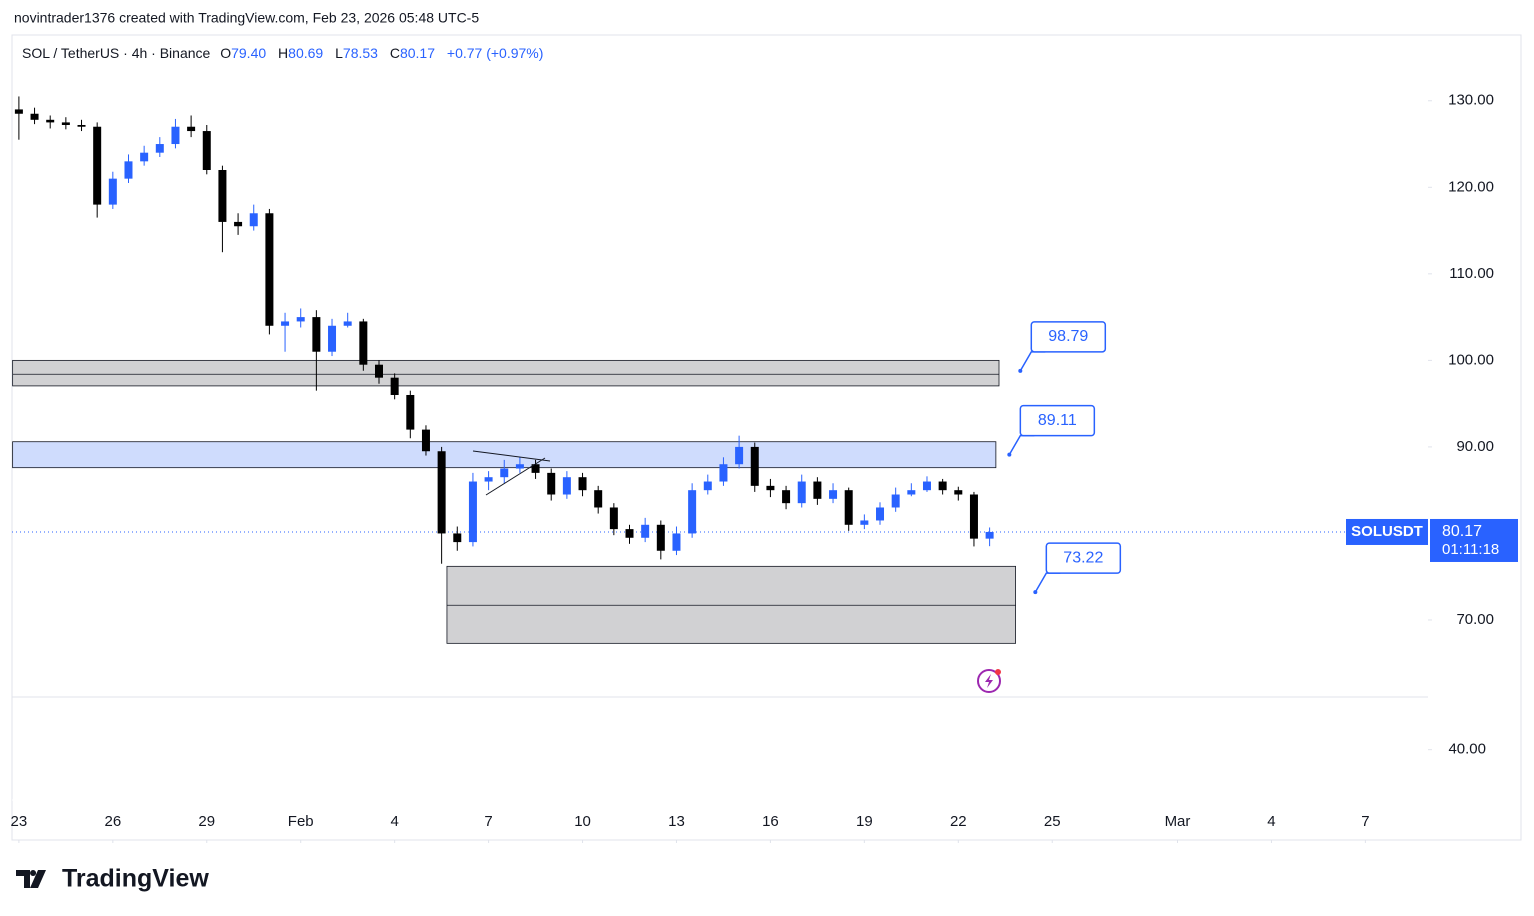 This screenshot has height=916, width=1534. What do you see at coordinates (135, 879) in the screenshot?
I see `logo-text: TradingView` at bounding box center [135, 879].